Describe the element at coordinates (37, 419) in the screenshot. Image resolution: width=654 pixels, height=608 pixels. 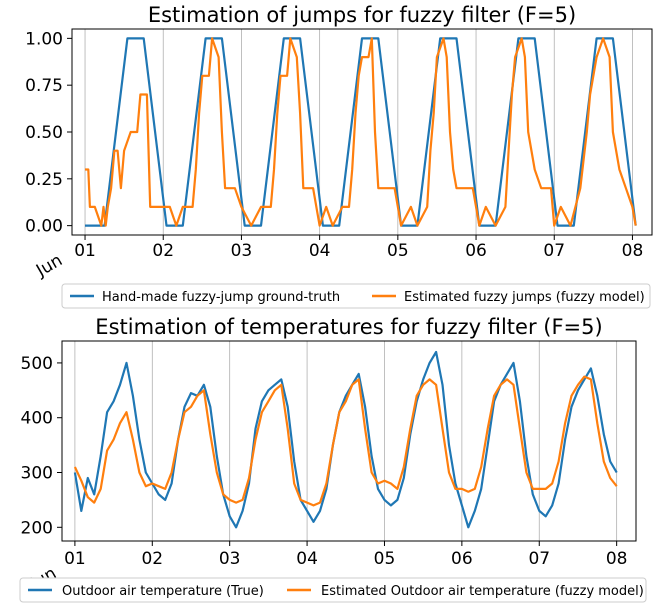
I see `y-tick-label: 400` at that location.